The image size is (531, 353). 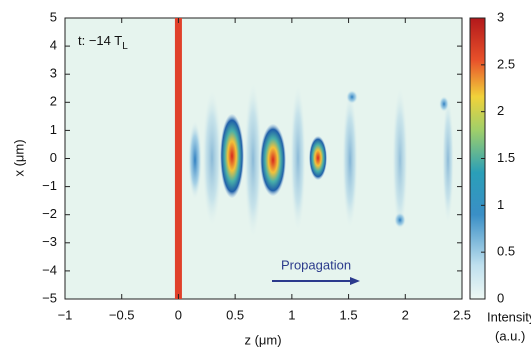 What do you see at coordinates (53, 45) in the screenshot?
I see `y-tick-label: 4` at bounding box center [53, 45].